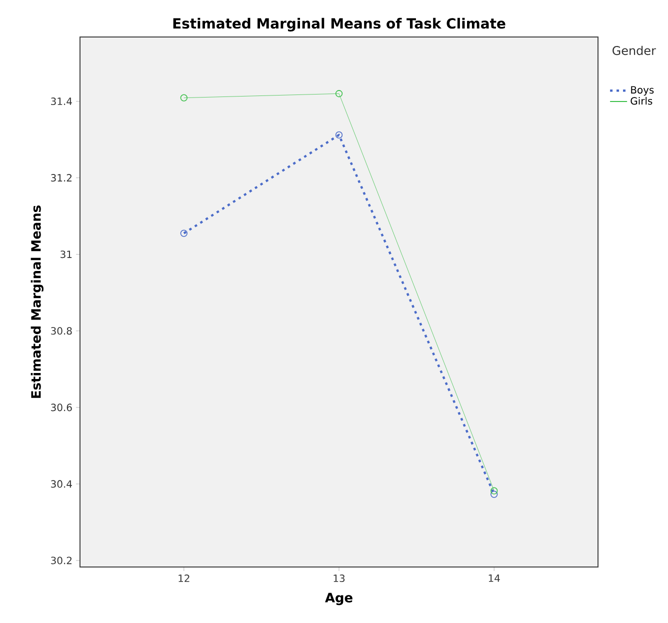  Describe the element at coordinates (61, 560) in the screenshot. I see `y-tick-label: 30.2` at that location.